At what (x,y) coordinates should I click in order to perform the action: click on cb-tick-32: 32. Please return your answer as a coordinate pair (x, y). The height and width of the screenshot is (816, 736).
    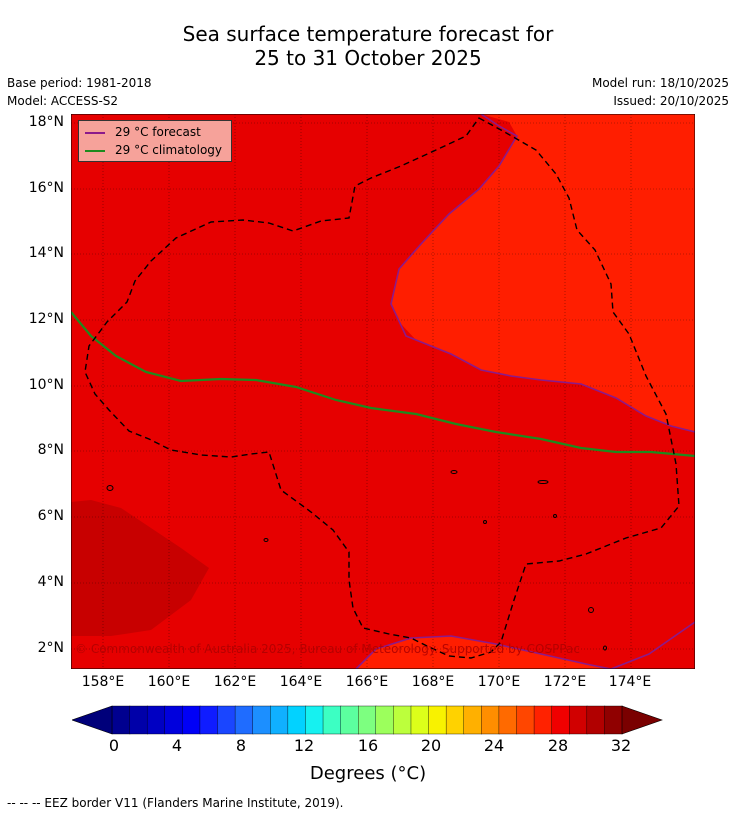
    Looking at the image, I should click on (621, 745).